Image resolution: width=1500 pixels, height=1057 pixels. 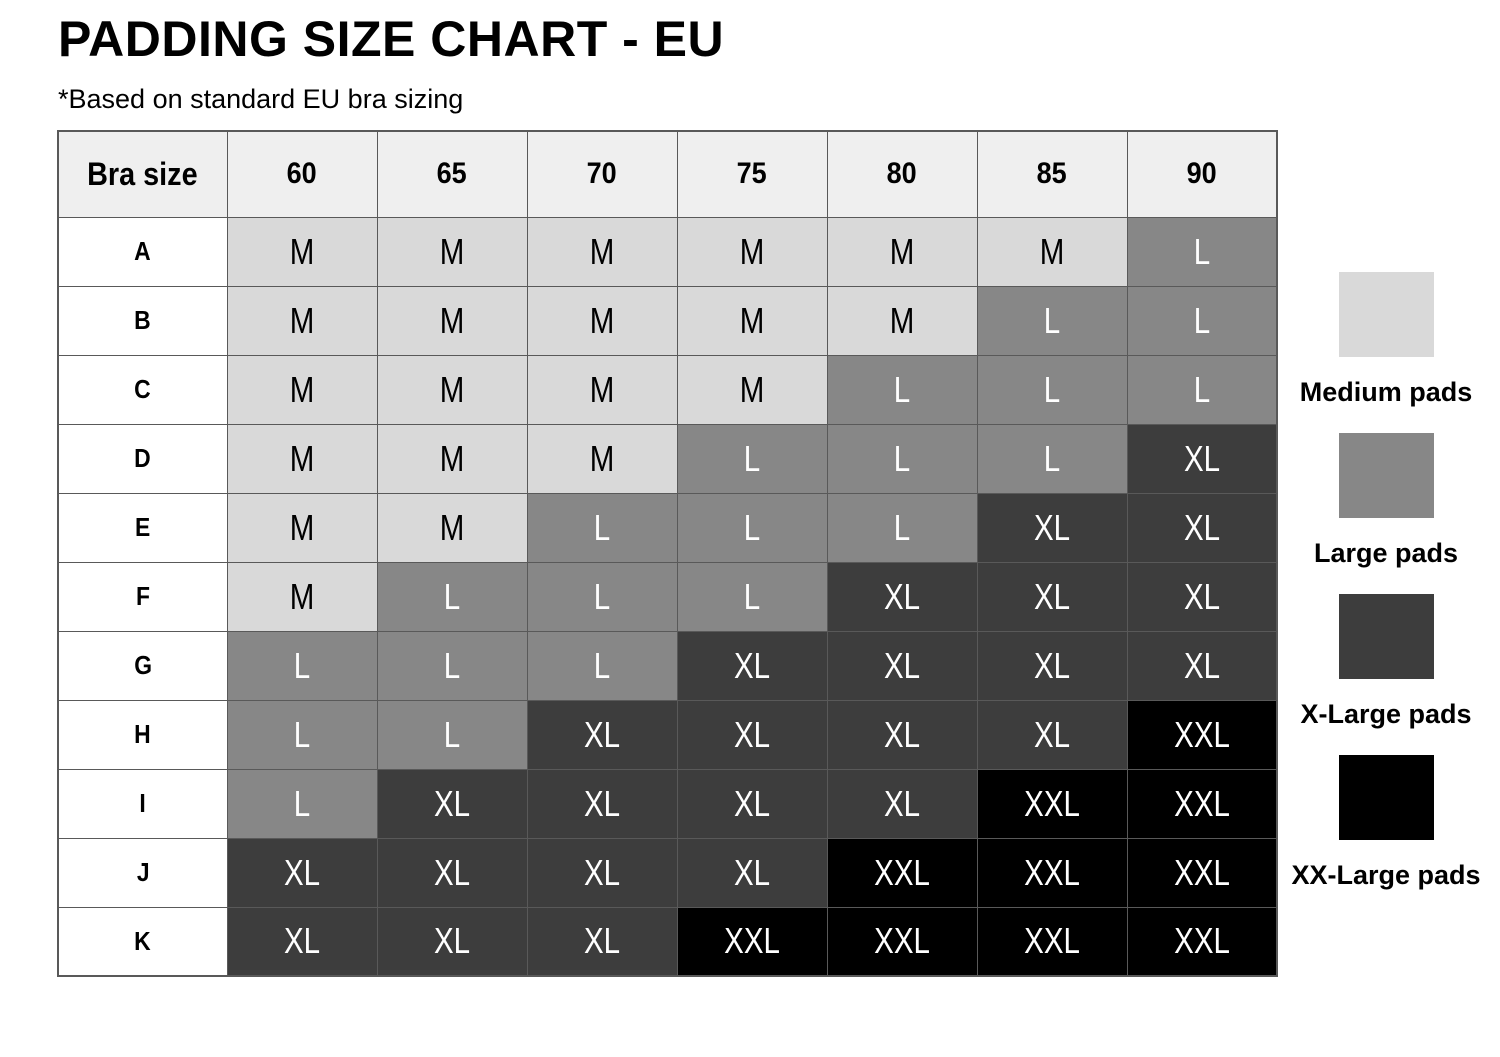 What do you see at coordinates (452, 174) in the screenshot?
I see `column-header-label: 65` at bounding box center [452, 174].